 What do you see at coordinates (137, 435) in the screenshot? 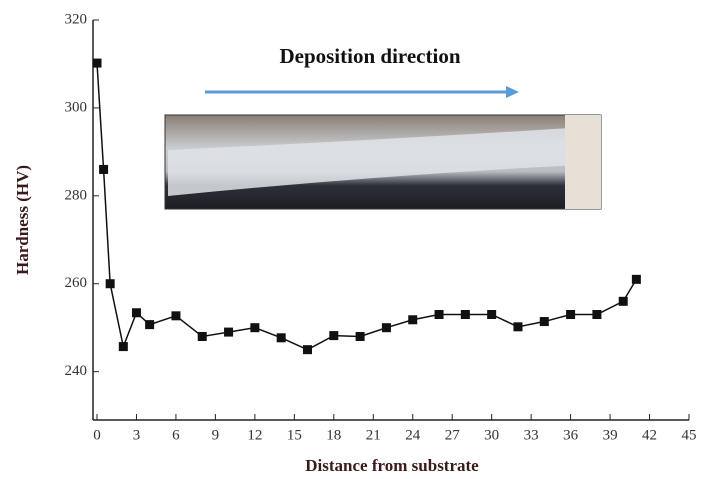
I see `x-tick-label: 3` at bounding box center [137, 435].